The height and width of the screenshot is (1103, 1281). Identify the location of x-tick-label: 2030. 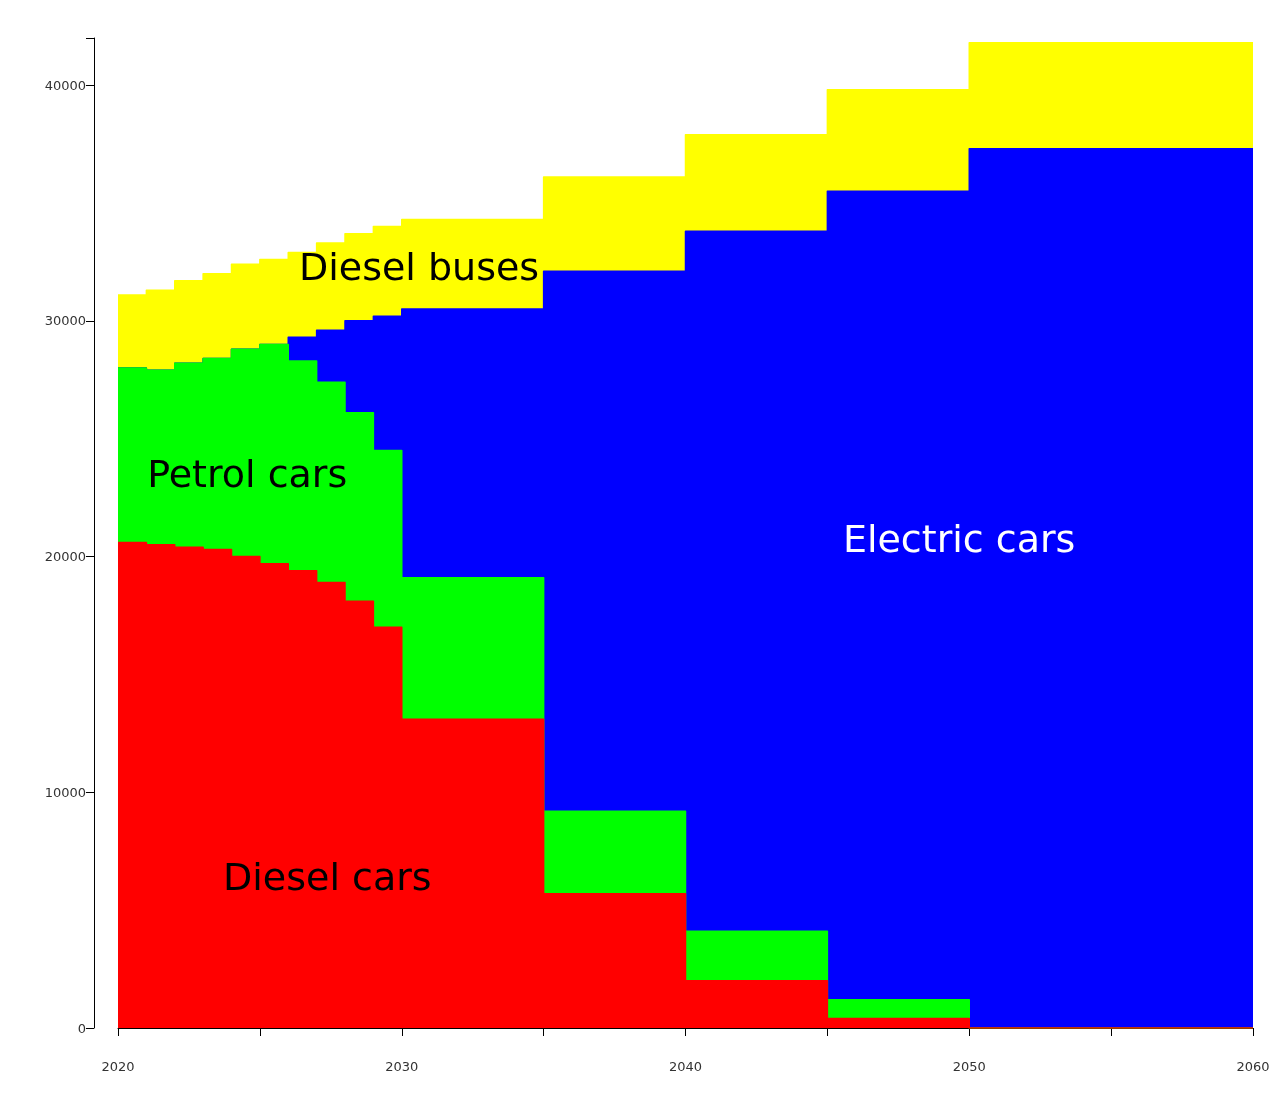
(402, 1066).